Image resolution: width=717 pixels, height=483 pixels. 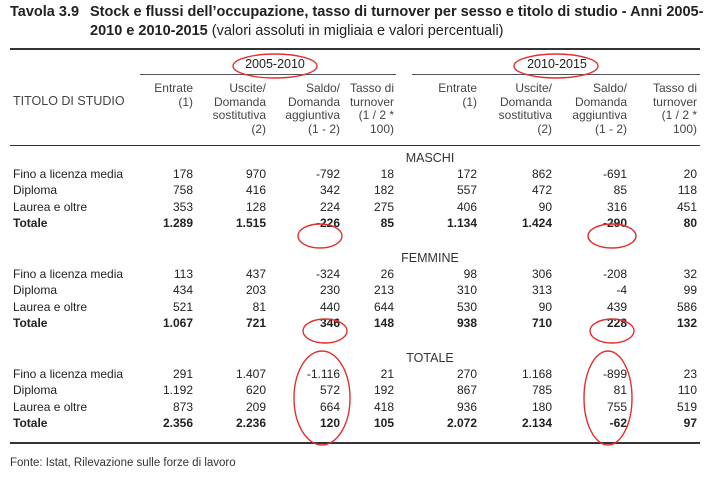 I want to click on column-header-line: (2), so click(x=258, y=128).